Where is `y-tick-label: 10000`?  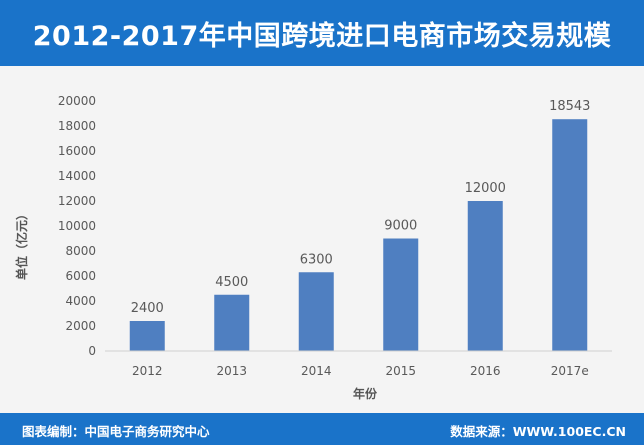 y-tick-label: 10000 is located at coordinates (77, 226).